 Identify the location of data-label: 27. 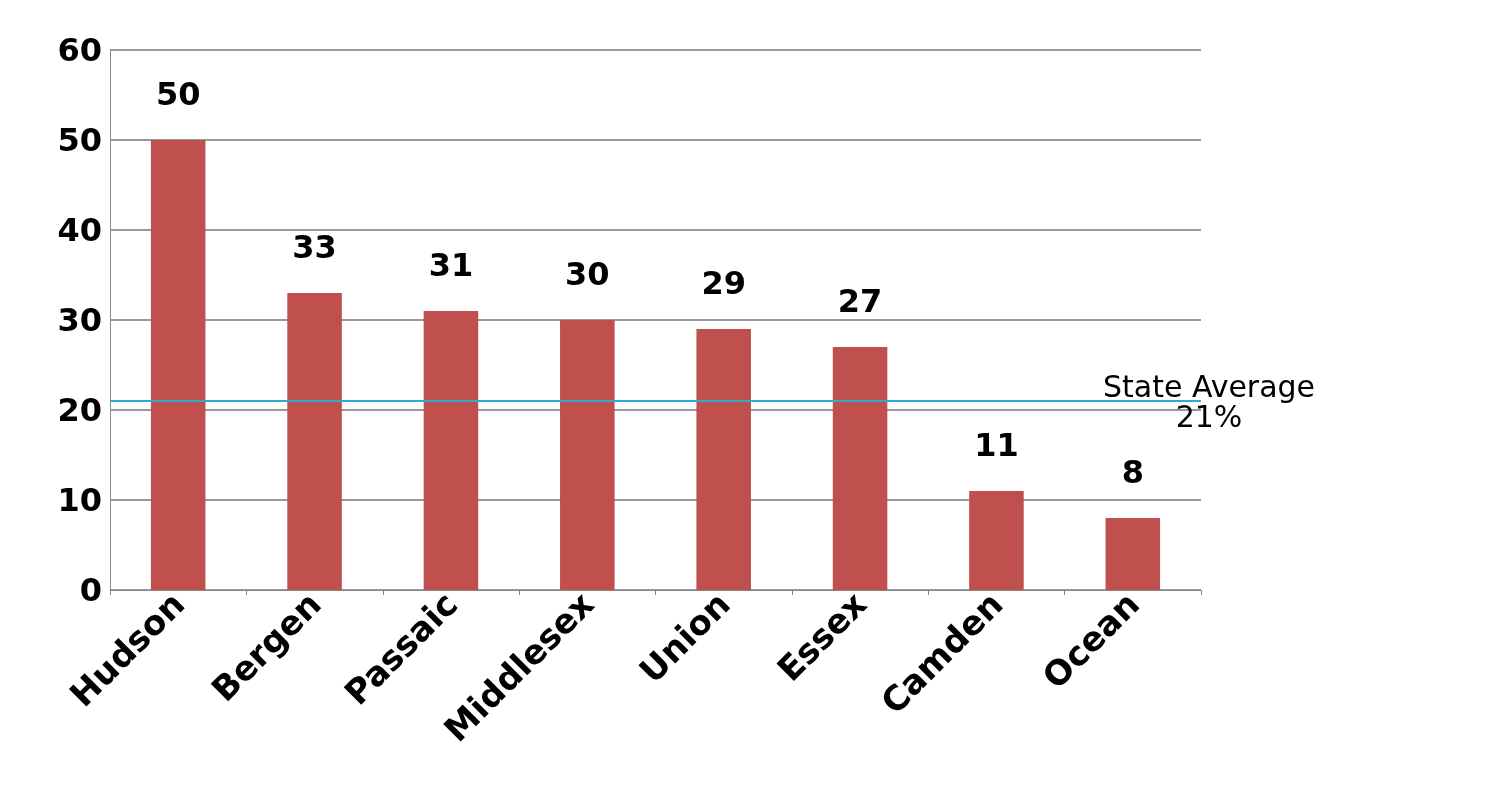
(860, 301).